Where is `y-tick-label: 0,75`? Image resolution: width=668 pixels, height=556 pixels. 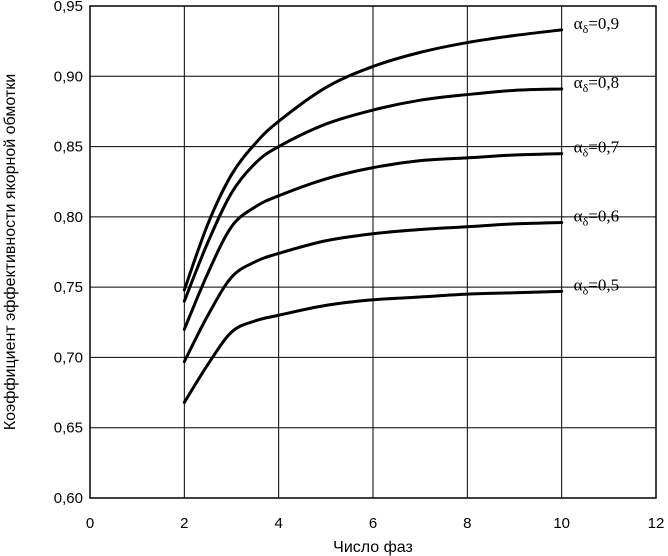 y-tick-label: 0,75 is located at coordinates (68, 287).